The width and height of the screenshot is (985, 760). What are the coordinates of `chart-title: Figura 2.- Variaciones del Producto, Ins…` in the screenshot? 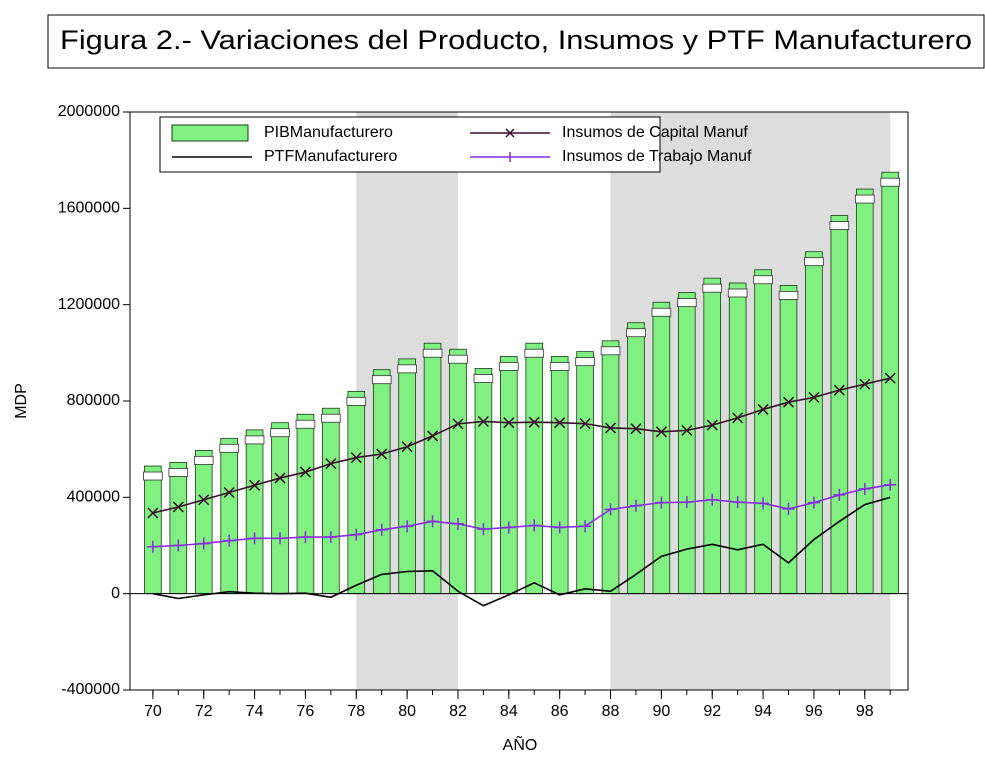 It's located at (516, 40).